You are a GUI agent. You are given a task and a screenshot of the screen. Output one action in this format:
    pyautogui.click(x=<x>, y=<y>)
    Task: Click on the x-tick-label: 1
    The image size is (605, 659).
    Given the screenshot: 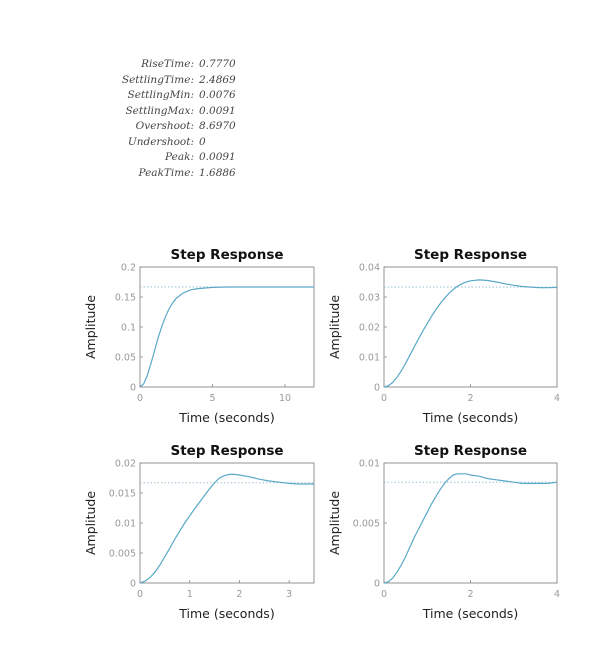 What is the action you would take?
    pyautogui.click(x=190, y=594)
    